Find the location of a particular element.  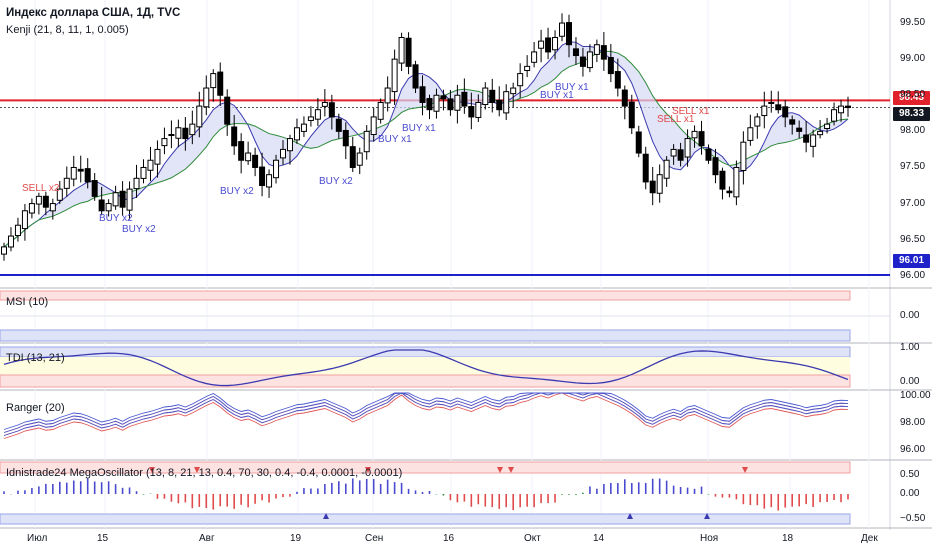

tdi-line is located at coordinates (426, 368).